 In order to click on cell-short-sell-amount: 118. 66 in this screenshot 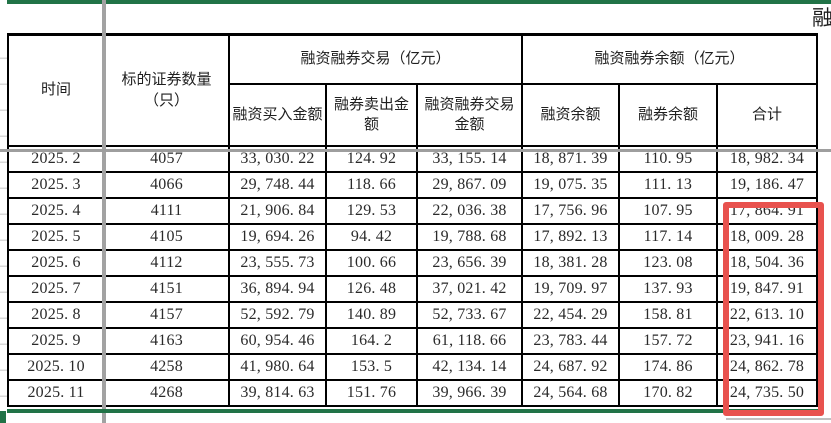, I will do `click(371, 185)`.